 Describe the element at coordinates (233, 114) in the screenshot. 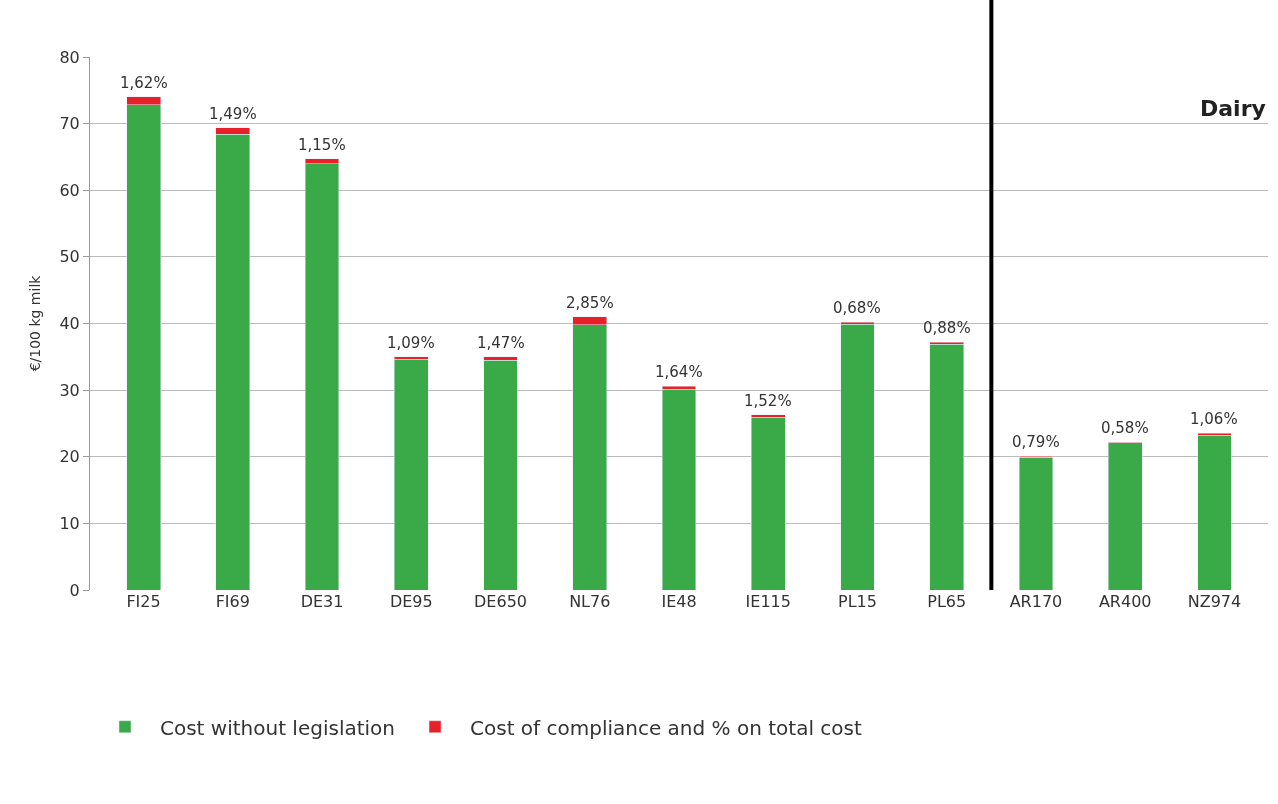

I see `annotation: 1,49%` at that location.